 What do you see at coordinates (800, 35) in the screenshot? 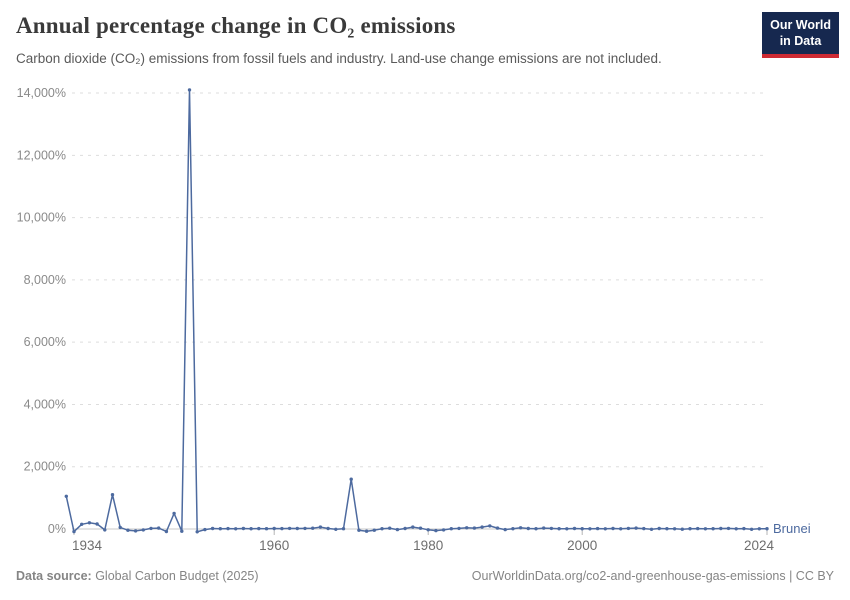
I see `owid-logo: Our World in Data` at bounding box center [800, 35].